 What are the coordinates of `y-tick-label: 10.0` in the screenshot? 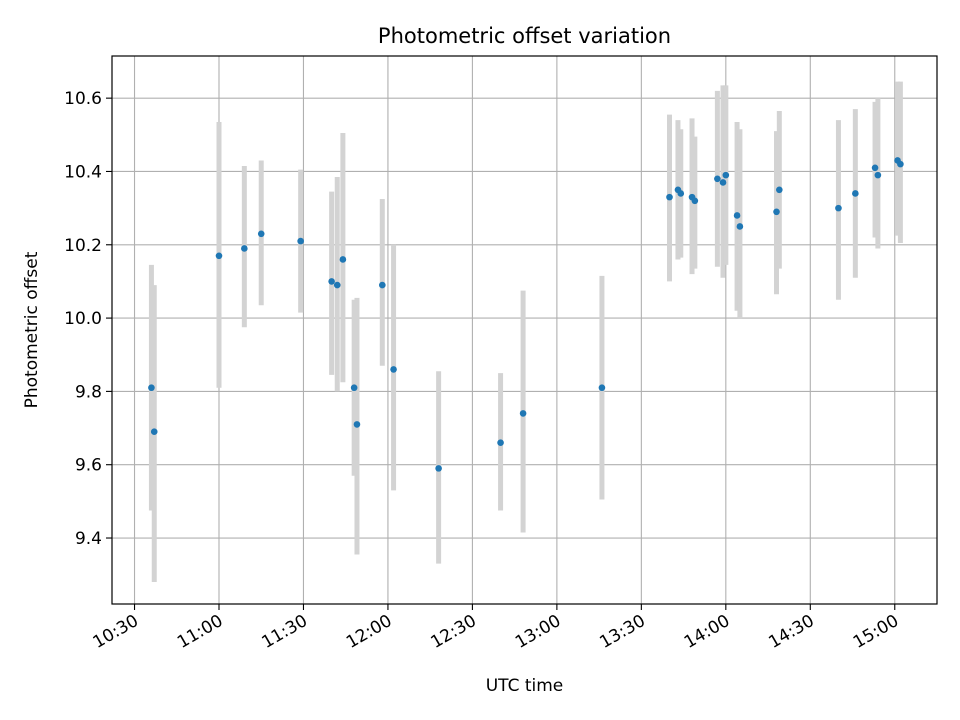 It's located at (83, 319).